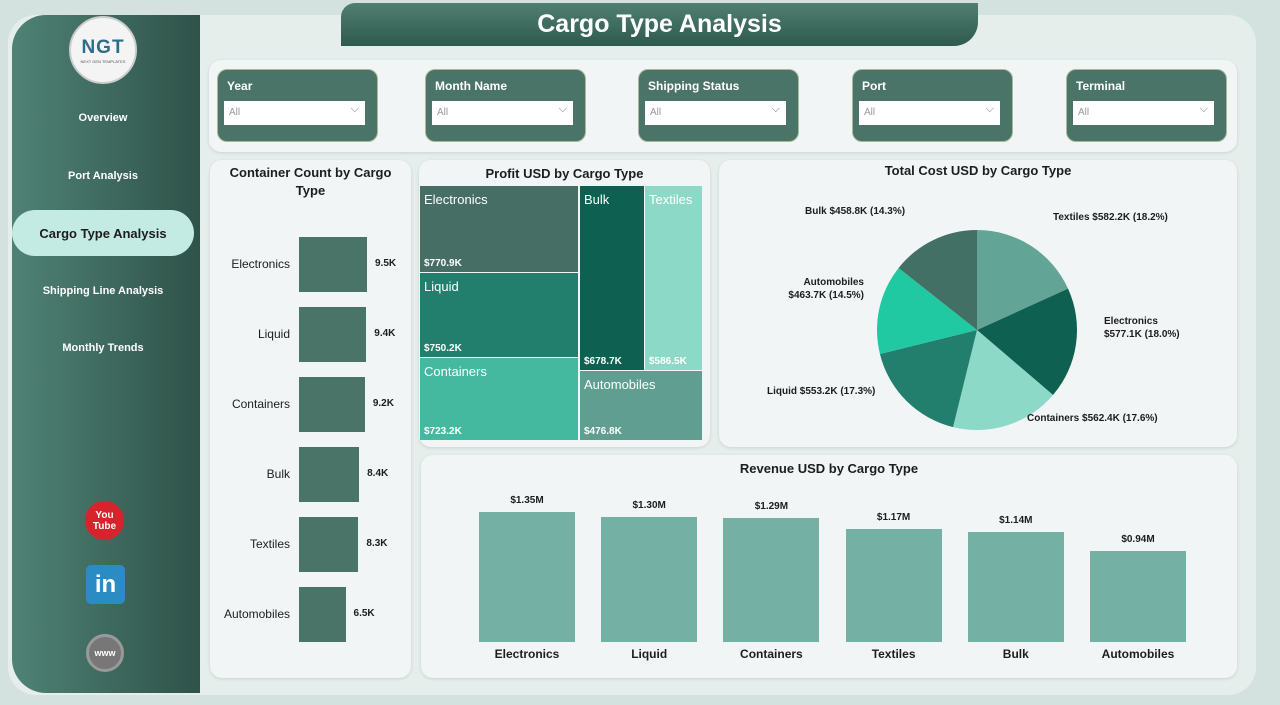 This screenshot has width=1280, height=705. Describe the element at coordinates (1015, 654) in the screenshot. I see `x-axis-label: Bulk` at that location.